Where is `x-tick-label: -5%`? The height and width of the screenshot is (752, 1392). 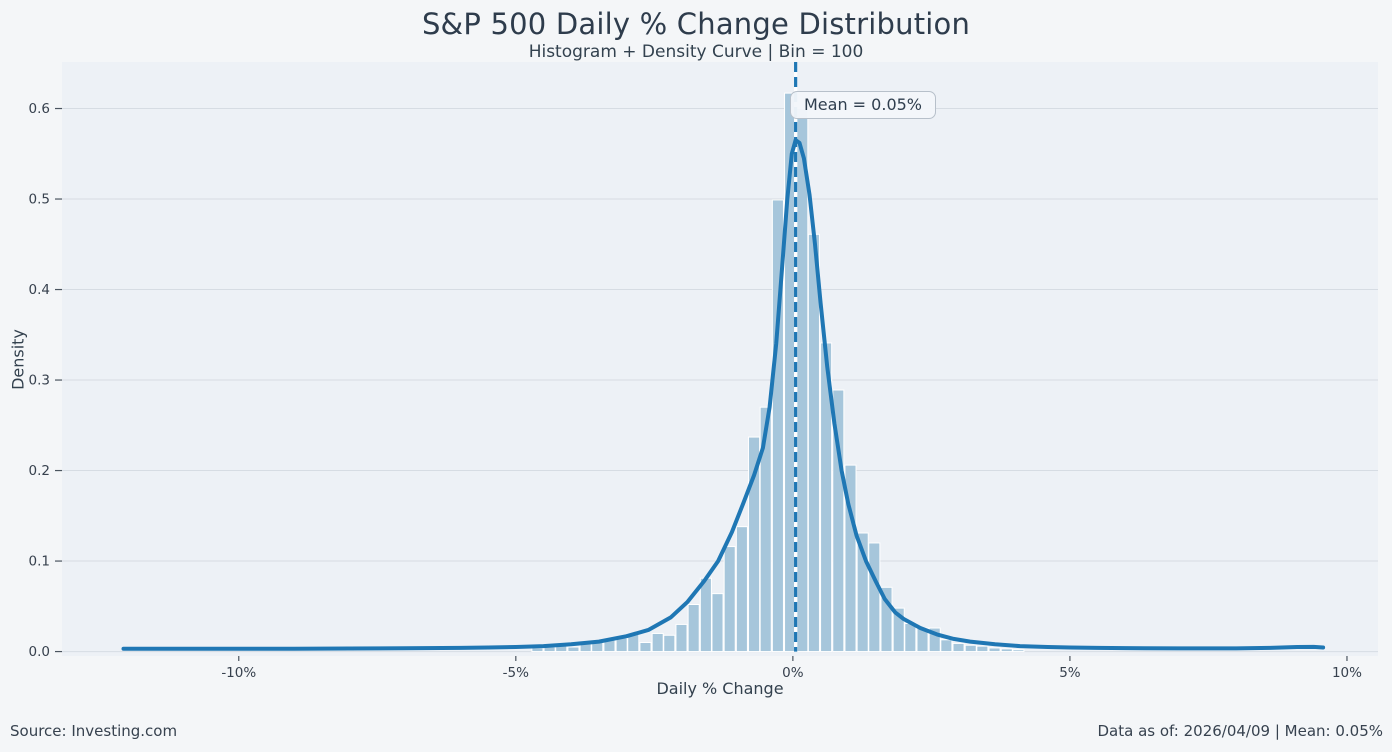
x-tick-label: -5% is located at coordinates (516, 673).